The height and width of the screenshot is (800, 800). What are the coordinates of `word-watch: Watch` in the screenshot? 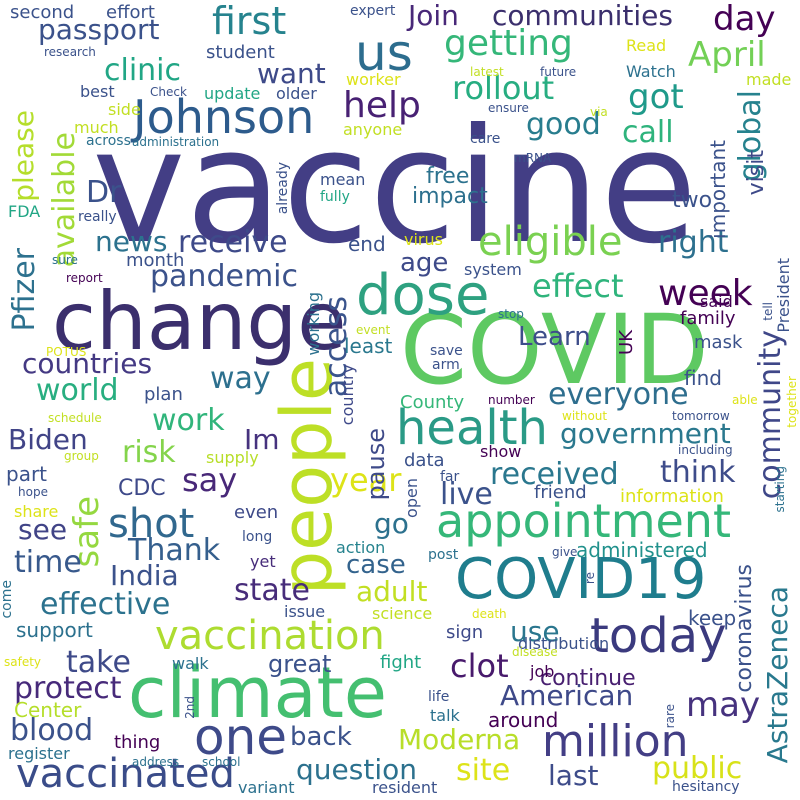 It's located at (651, 71).